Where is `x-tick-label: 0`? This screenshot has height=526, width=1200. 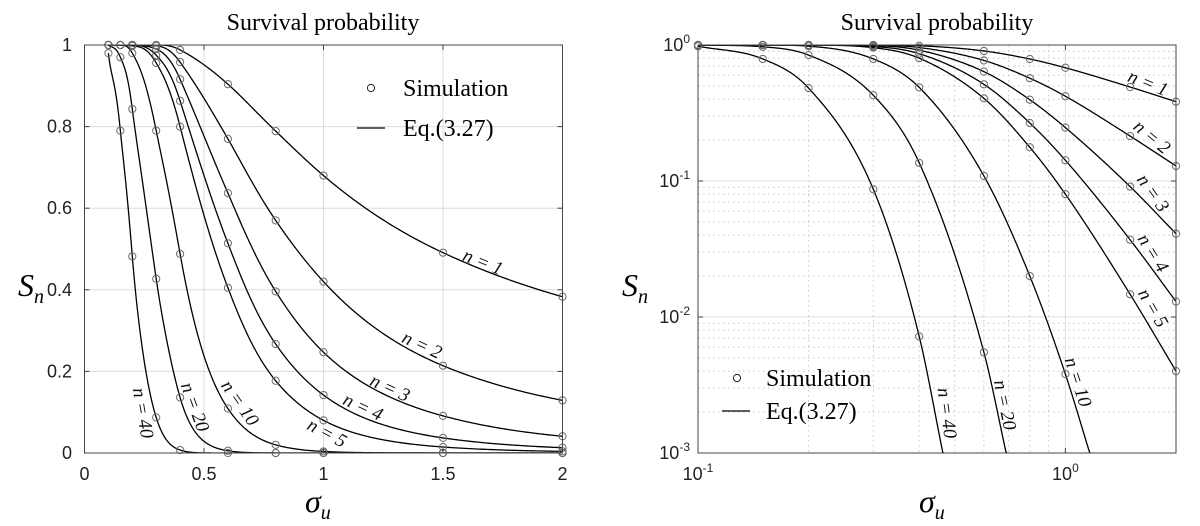
x-tick-label: 0 is located at coordinates (84, 474).